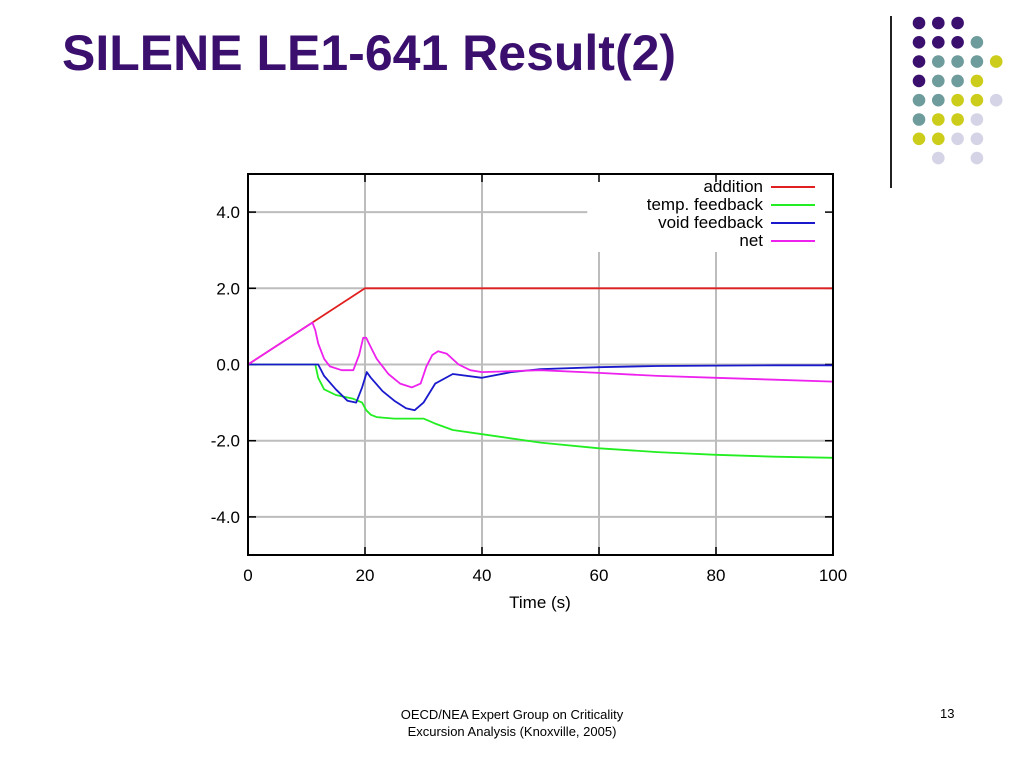  I want to click on title-divider-line, so click(891, 102).